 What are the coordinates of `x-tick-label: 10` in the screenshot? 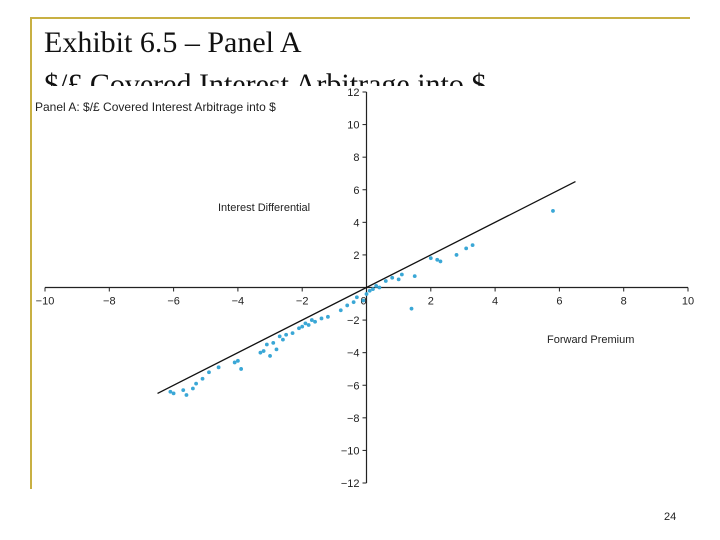 It's located at (688, 302).